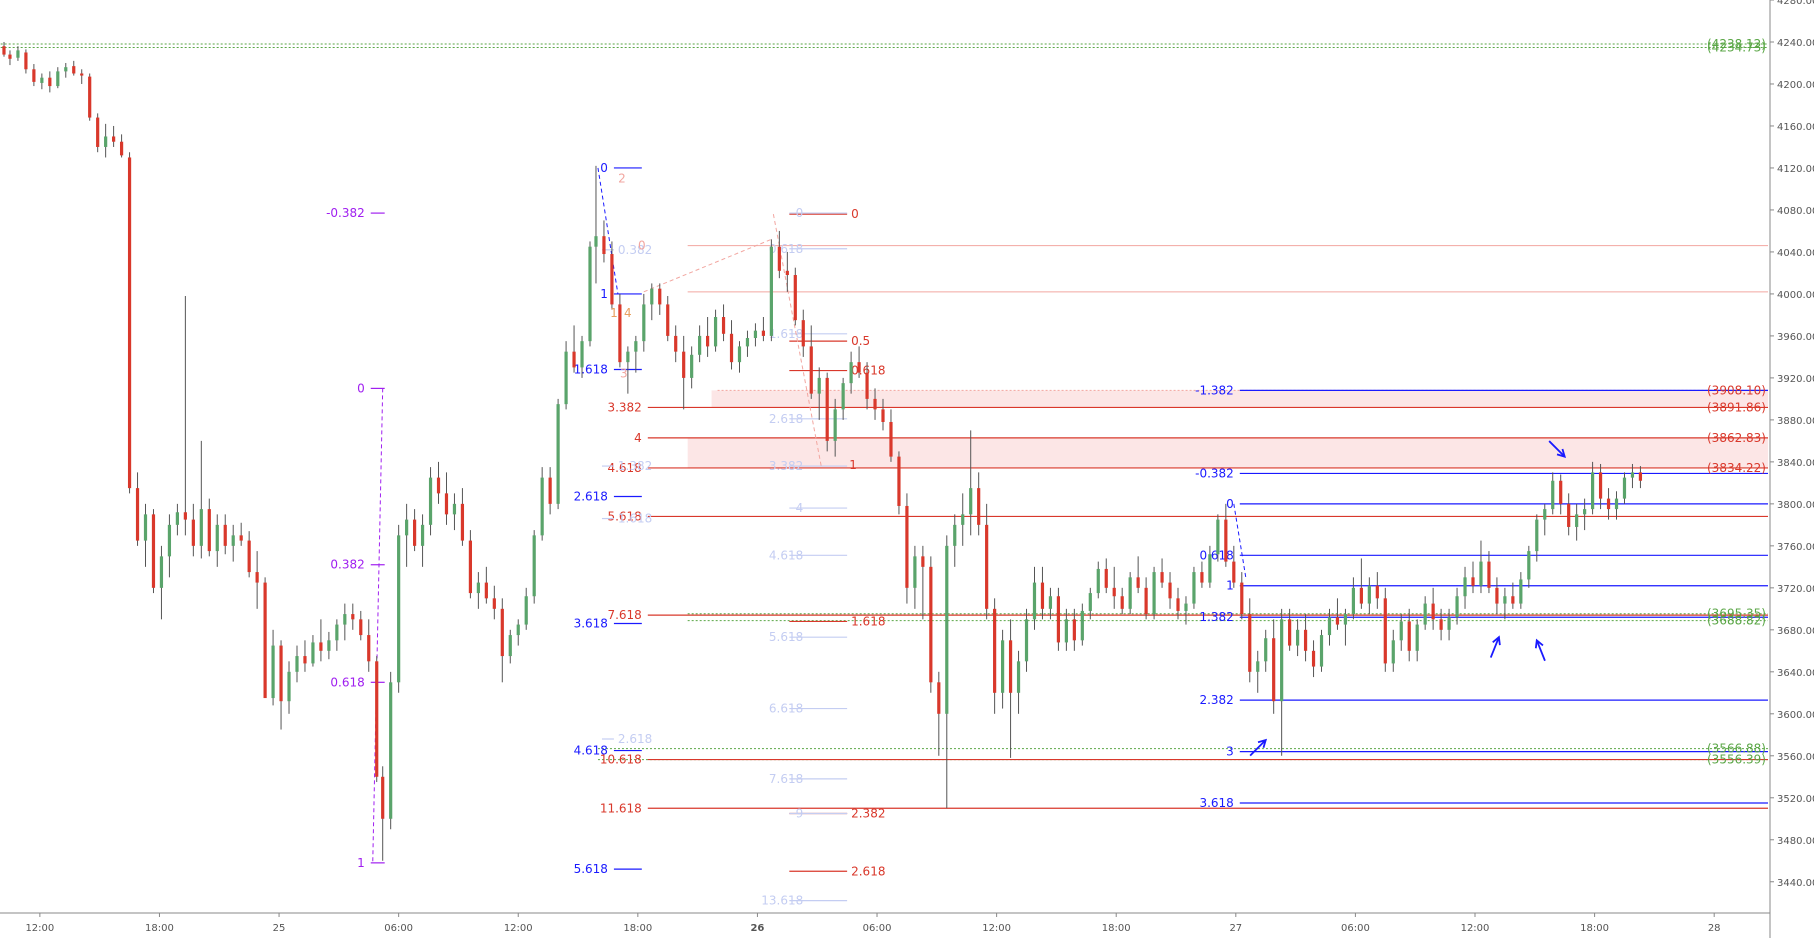 The image size is (1814, 938). What do you see at coordinates (1795, 253) in the screenshot?
I see `y-tick-label: 4040.00` at bounding box center [1795, 253].